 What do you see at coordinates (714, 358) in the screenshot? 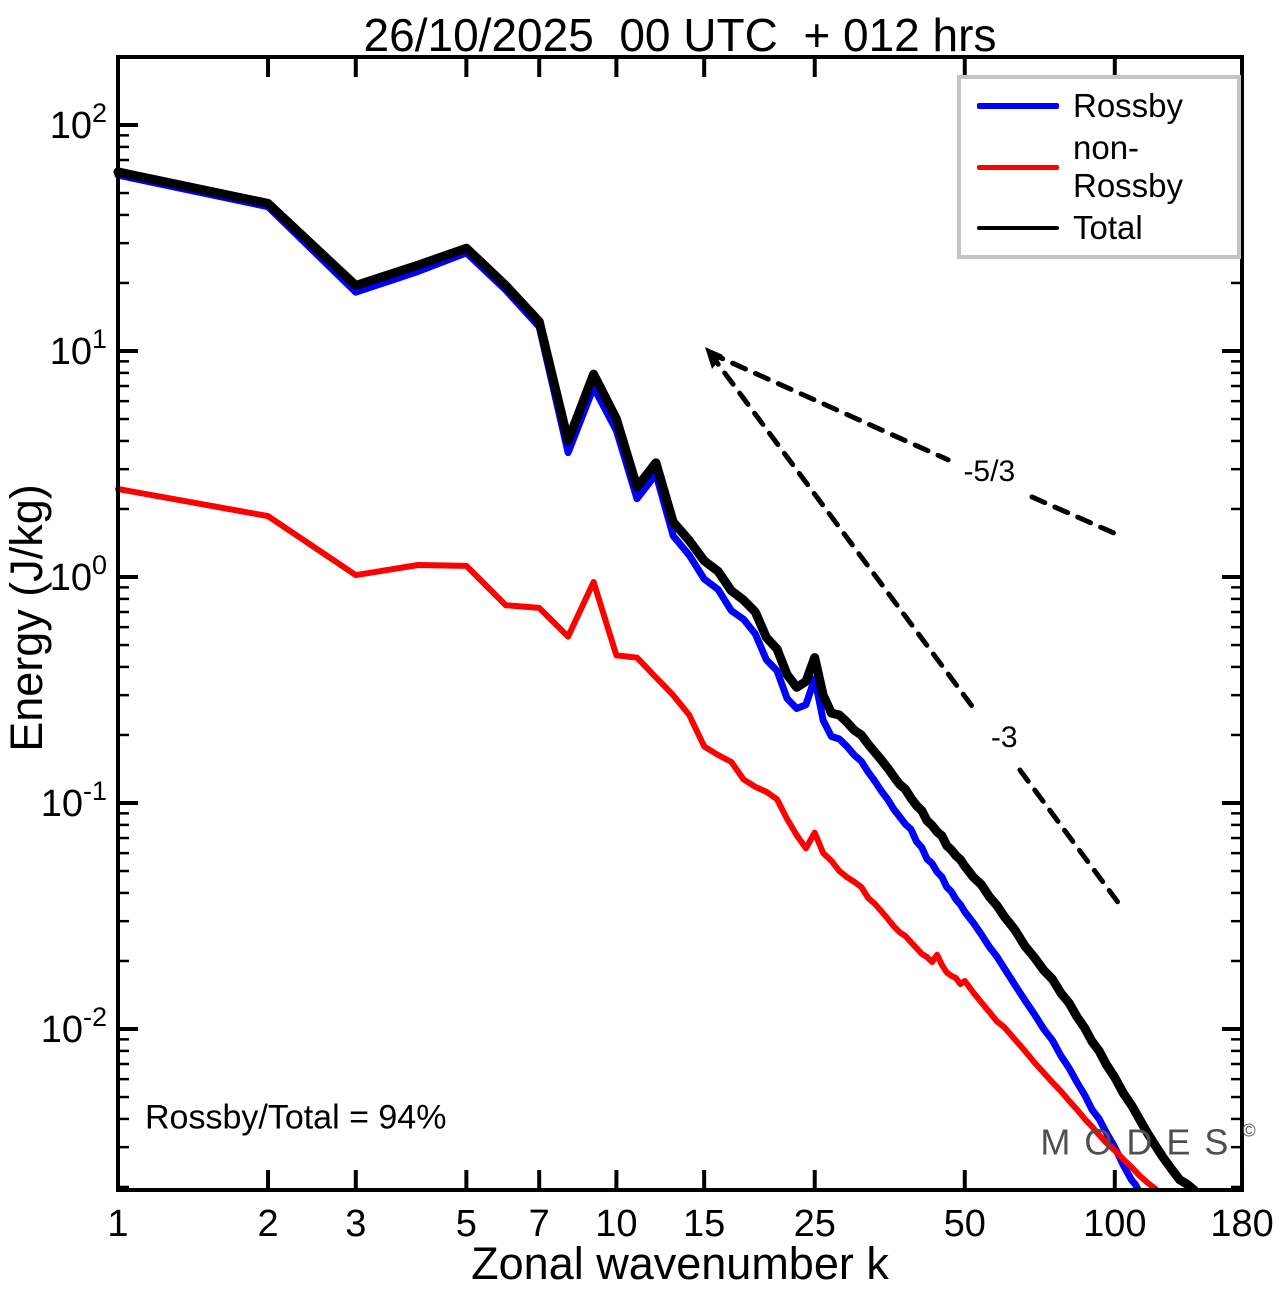
I see `arrowhead-icon` at bounding box center [714, 358].